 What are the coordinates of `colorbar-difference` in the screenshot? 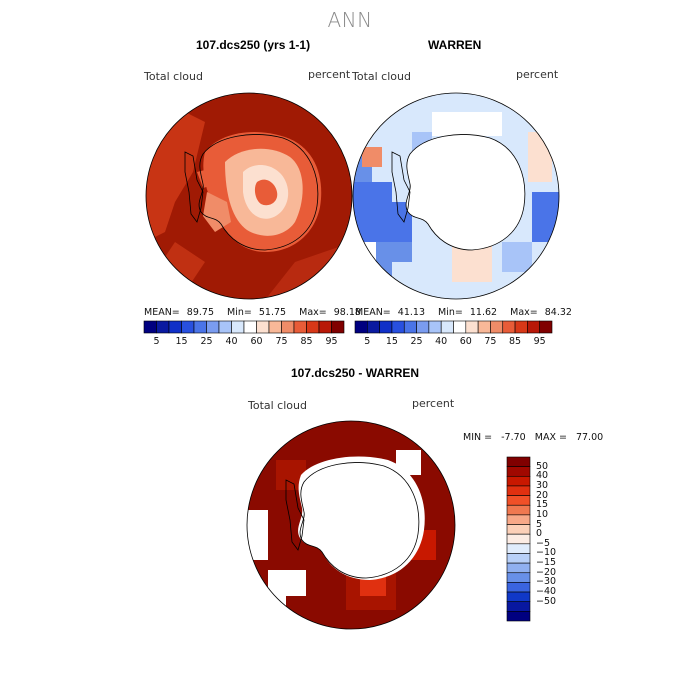 It's located at (518, 539).